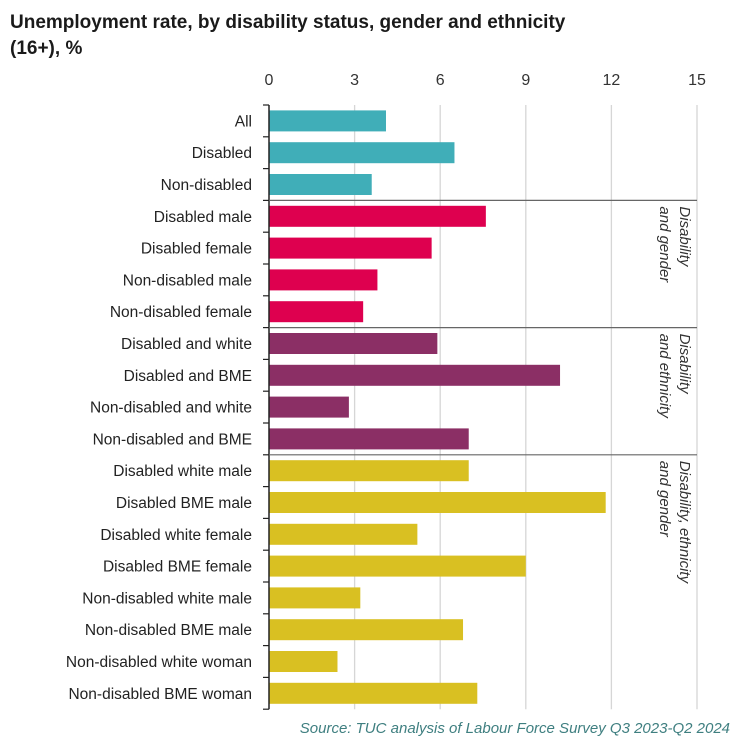  I want to click on y-category-label: Disabled BME male, so click(184, 503).